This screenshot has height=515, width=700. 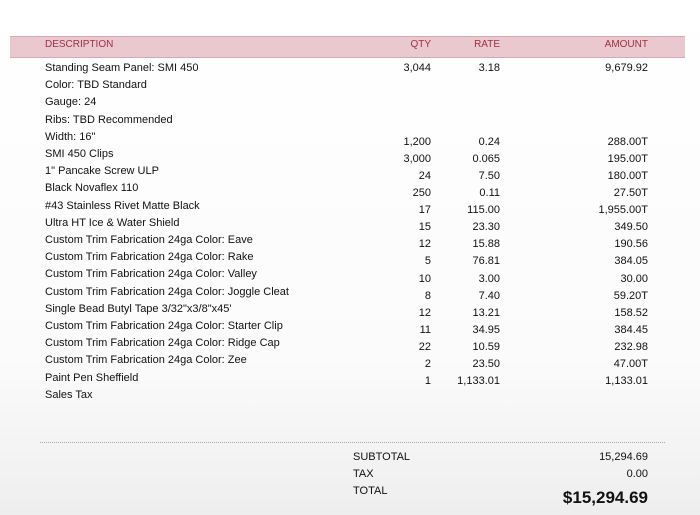 I want to click on item-cell: 0.065, so click(x=486, y=159).